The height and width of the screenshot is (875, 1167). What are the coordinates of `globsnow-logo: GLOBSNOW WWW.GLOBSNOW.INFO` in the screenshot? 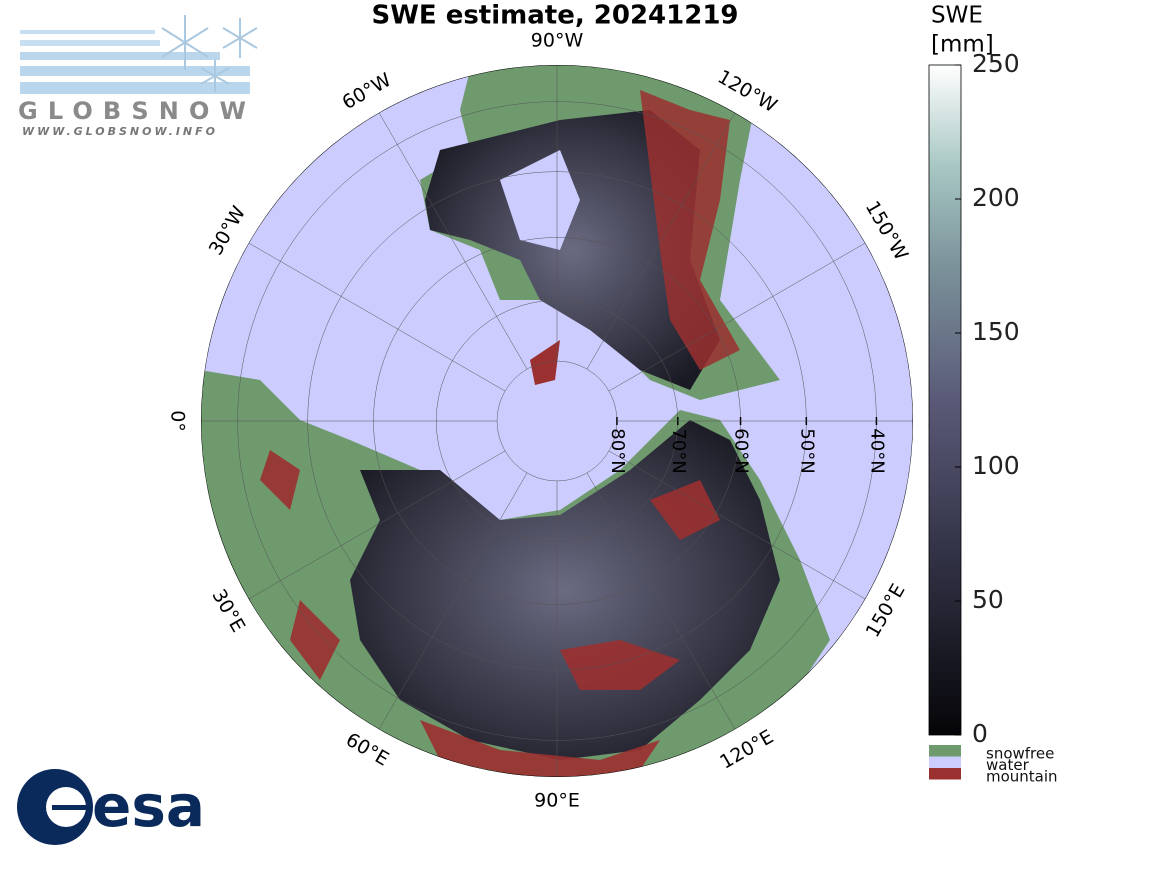 It's located at (138, 76).